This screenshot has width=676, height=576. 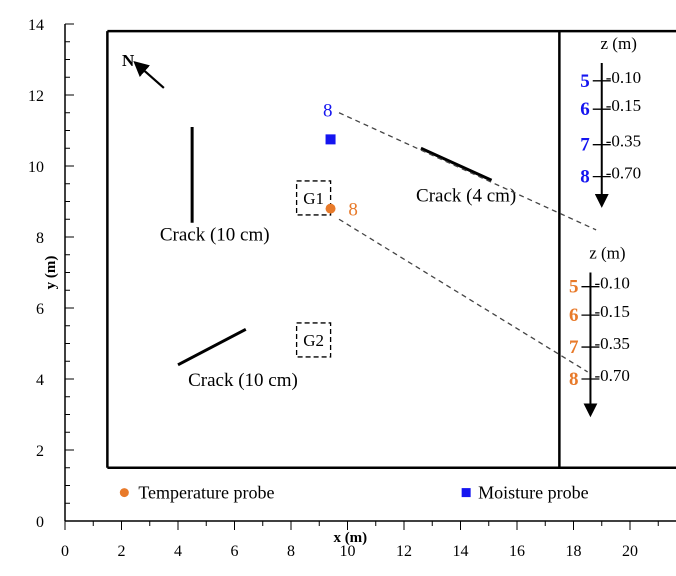 What do you see at coordinates (354, 493) in the screenshot?
I see `legend-group: Temperature probe Moisture probe` at bounding box center [354, 493].